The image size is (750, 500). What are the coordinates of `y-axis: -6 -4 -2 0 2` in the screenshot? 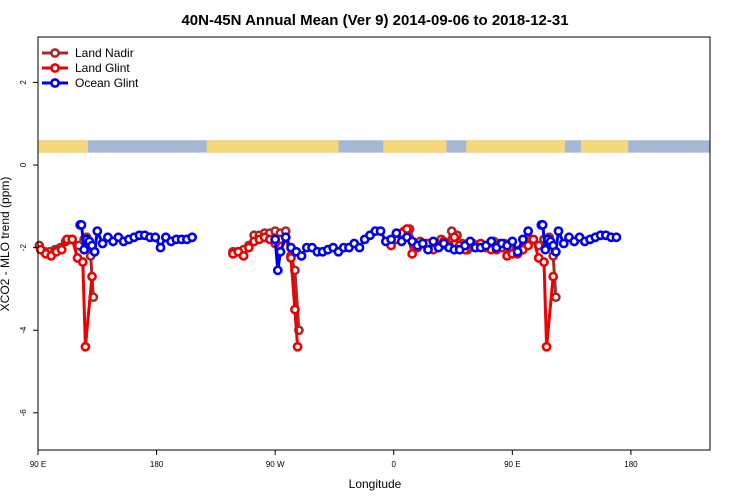 It's located at (28, 248).